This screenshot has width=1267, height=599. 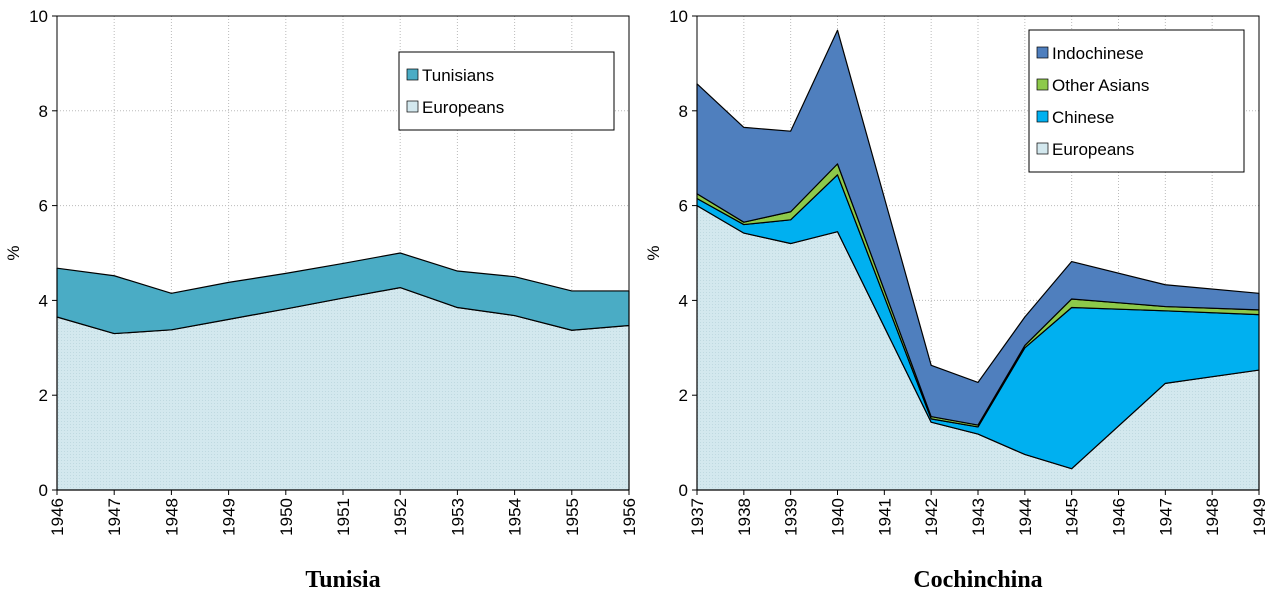 I want to click on x-tick-label: 1954, so click(x=515, y=517).